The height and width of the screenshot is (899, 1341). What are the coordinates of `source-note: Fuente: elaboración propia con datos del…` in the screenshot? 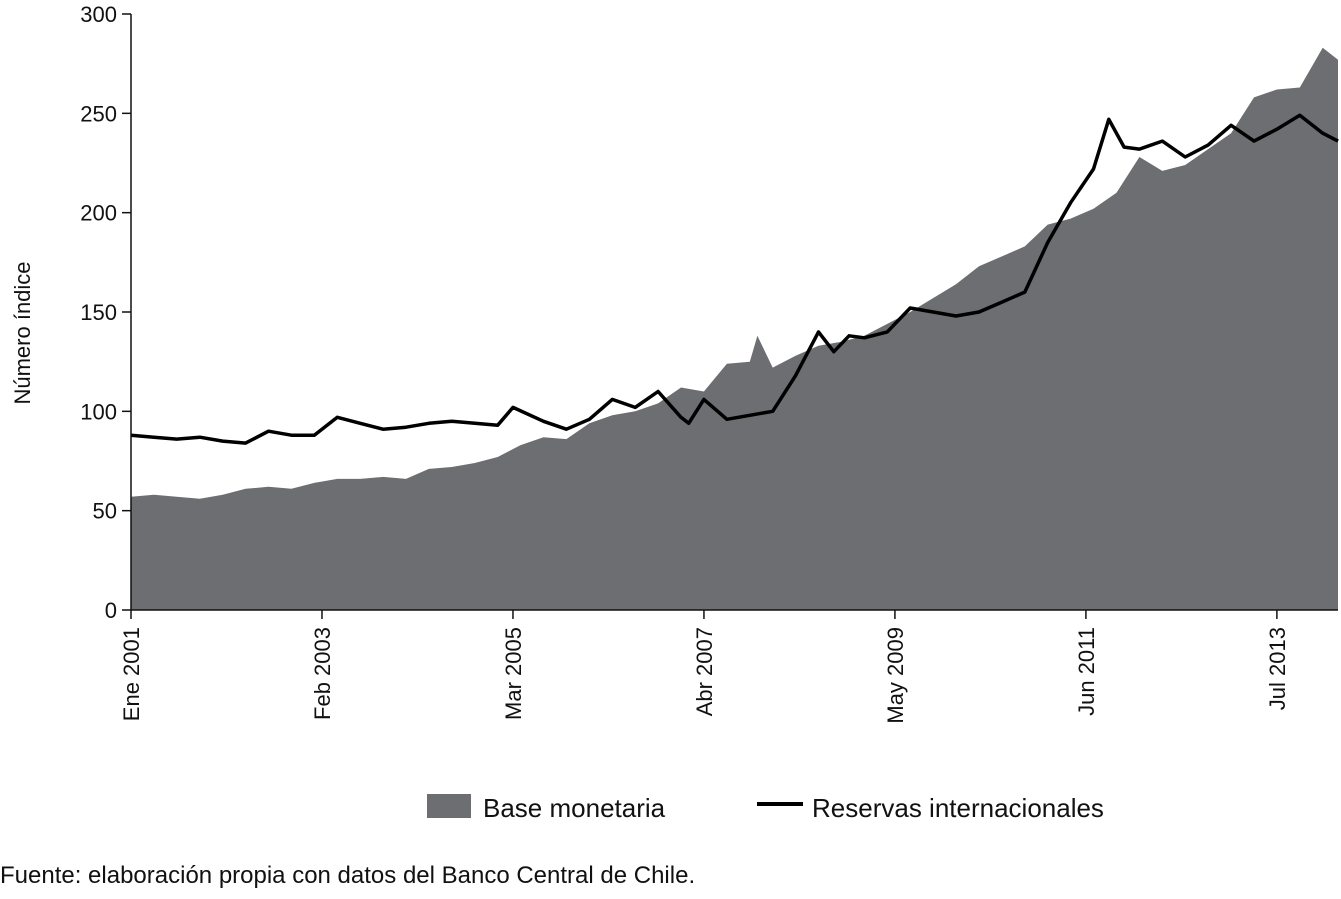 It's located at (348, 875).